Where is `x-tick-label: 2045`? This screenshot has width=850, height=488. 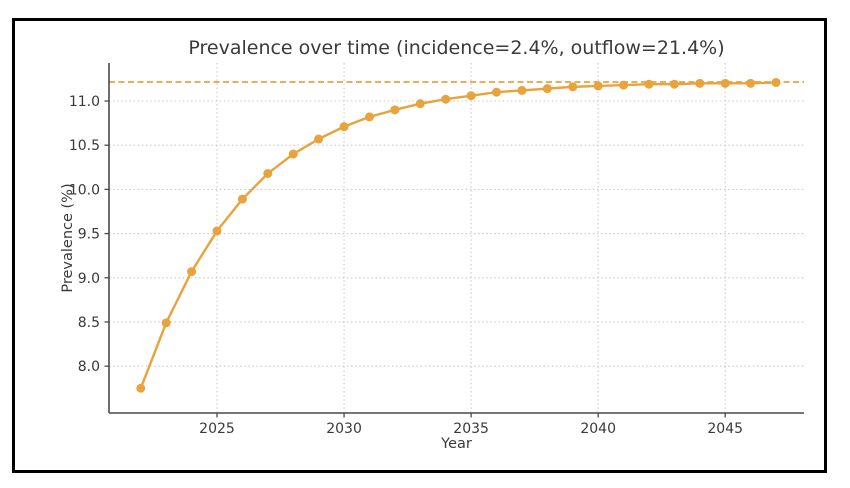 x-tick-label: 2045 is located at coordinates (725, 429).